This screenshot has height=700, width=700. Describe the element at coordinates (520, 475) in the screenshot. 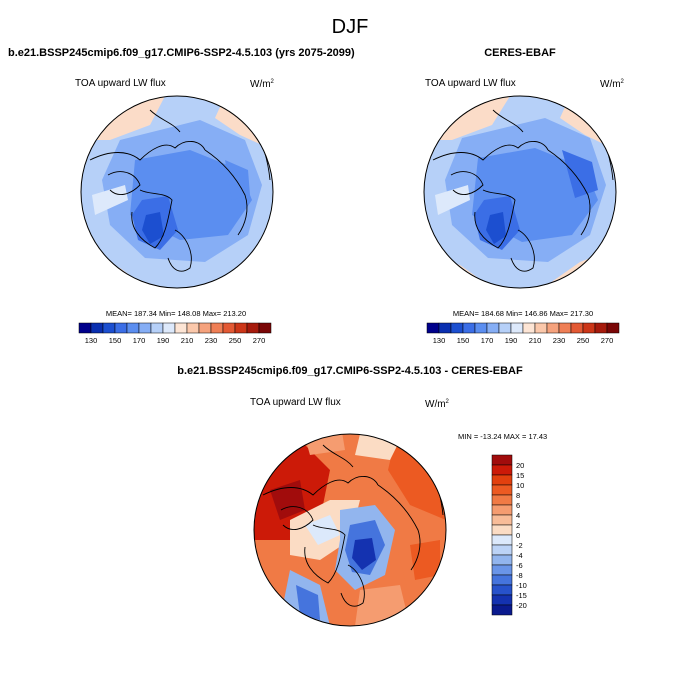

I see `colorbar-tick-label: 15` at that location.